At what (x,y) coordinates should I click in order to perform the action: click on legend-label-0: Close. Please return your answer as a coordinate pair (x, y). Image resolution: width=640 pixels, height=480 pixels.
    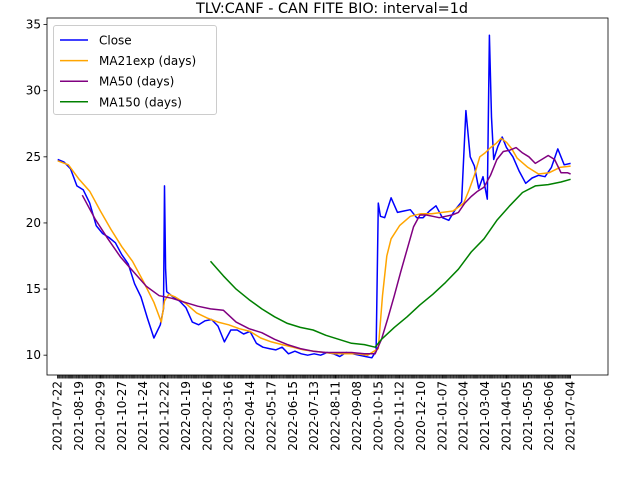
    Looking at the image, I should click on (115, 41).